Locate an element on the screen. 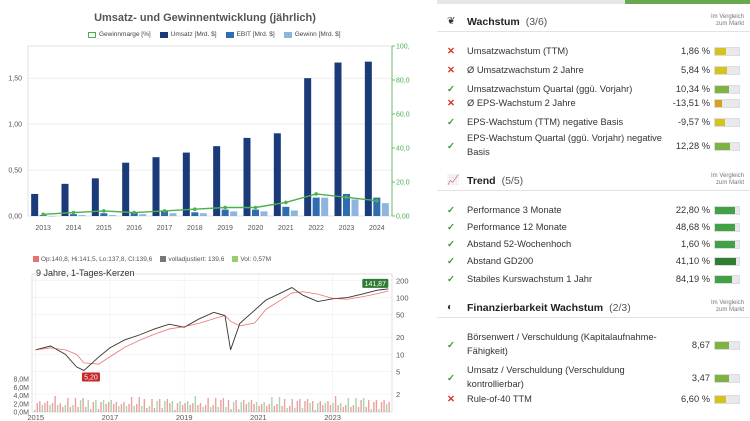 The image size is (750, 421). stock-x-tick: 2023 is located at coordinates (332, 417).